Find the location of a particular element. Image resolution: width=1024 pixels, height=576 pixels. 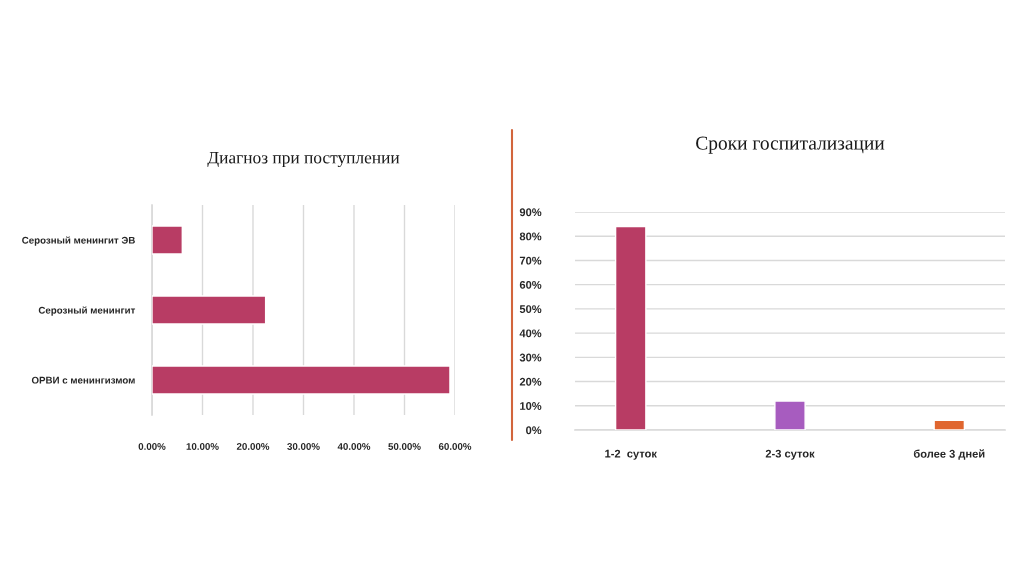

y-tick-label: 0% is located at coordinates (534, 430).